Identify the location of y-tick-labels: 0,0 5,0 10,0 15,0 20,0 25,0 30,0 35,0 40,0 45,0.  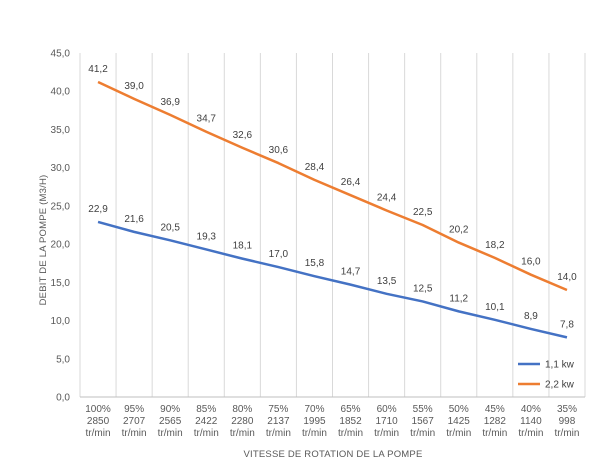
(61, 226).